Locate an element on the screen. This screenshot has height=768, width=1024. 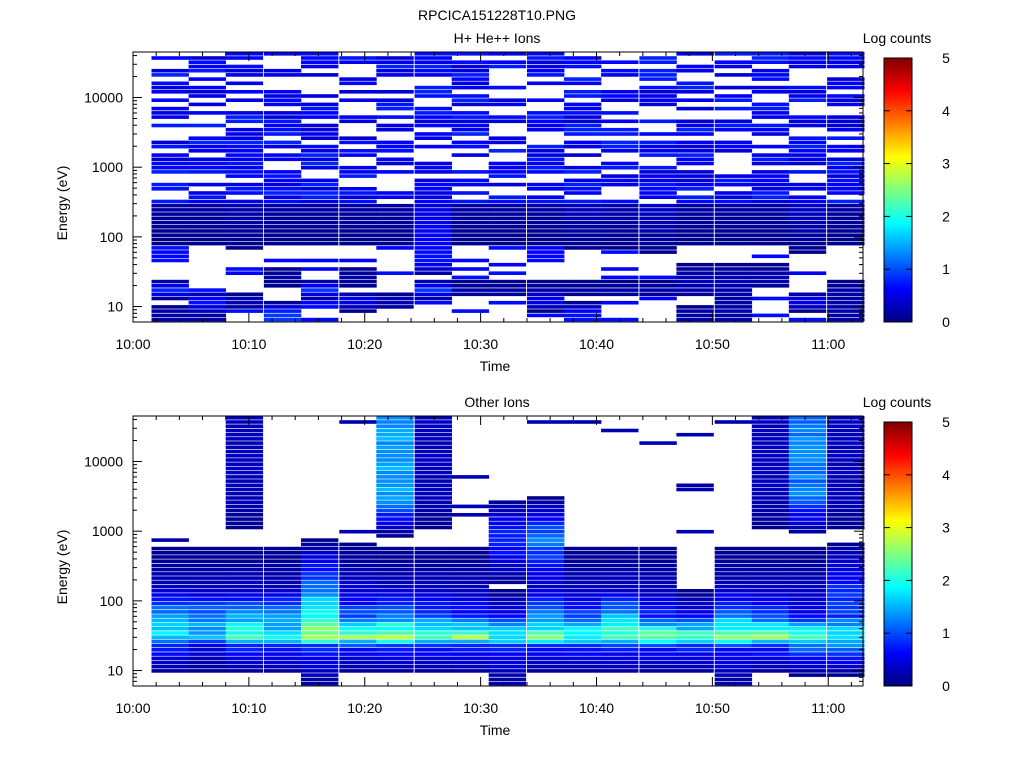
colorbar-label-other: Log counts is located at coordinates (897, 402).